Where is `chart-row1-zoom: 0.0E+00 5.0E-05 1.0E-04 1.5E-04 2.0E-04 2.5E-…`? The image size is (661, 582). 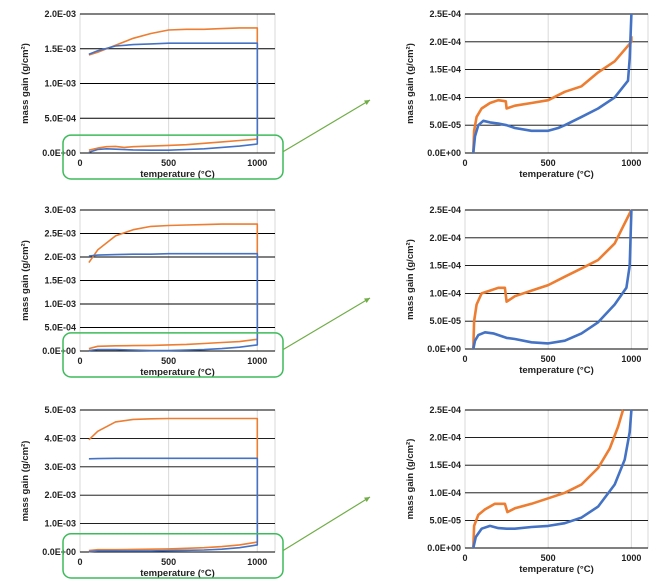 chart-row1-zoom: 0.0E+00 5.0E-05 1.0E-04 1.5E-04 2.0E-04 2.5E-… is located at coordinates (527, 94).